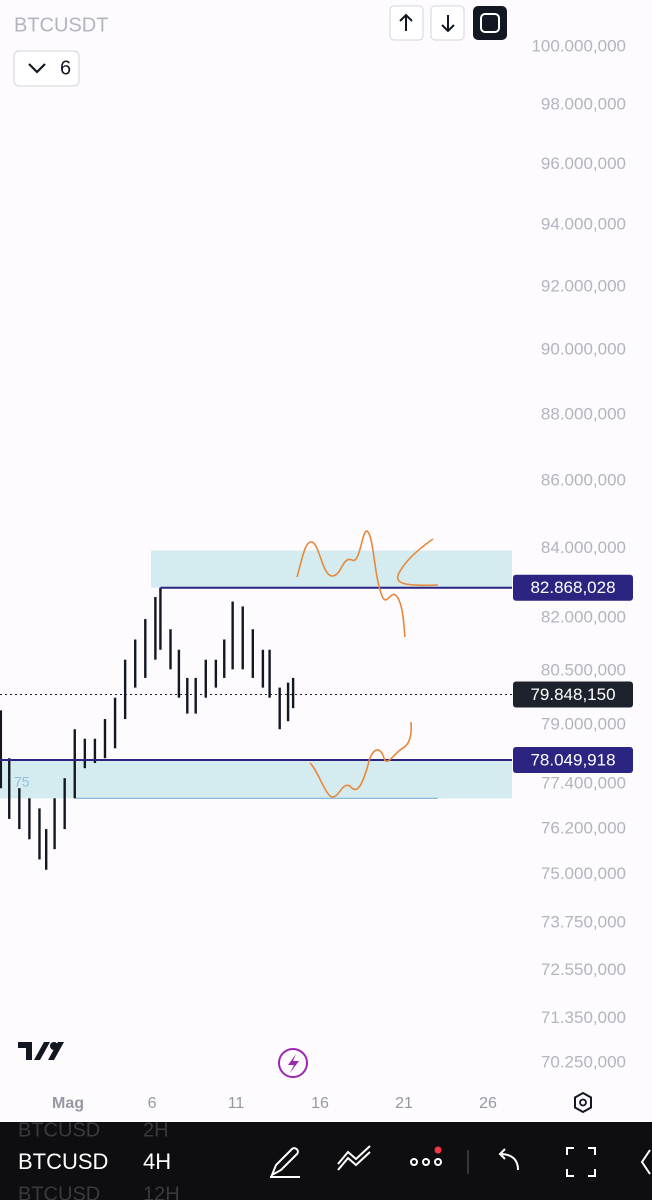 This screenshot has width=652, height=1200. I want to click on x-tick-label: 16, so click(320, 1103).